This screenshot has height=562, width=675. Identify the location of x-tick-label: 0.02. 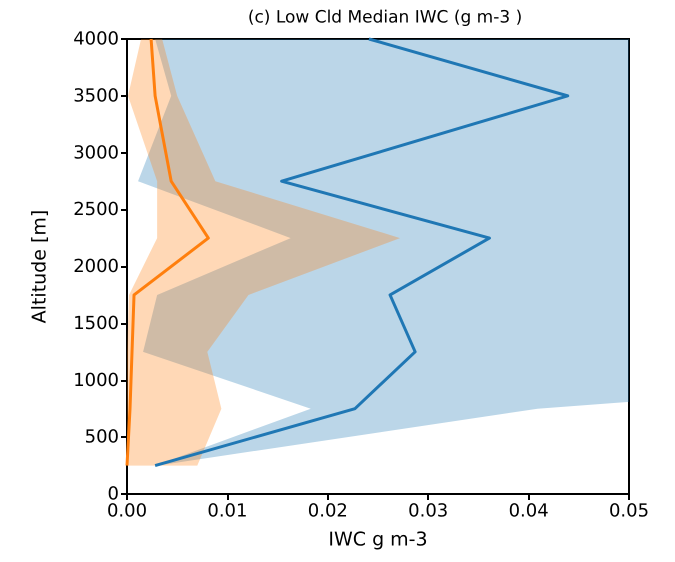
(328, 511).